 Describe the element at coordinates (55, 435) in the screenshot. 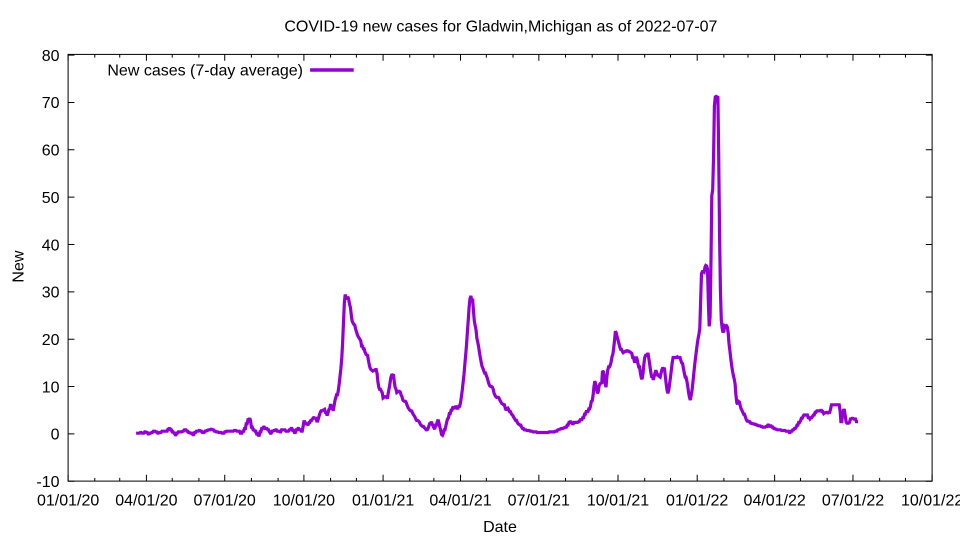

I see `svg-text: 0` at that location.